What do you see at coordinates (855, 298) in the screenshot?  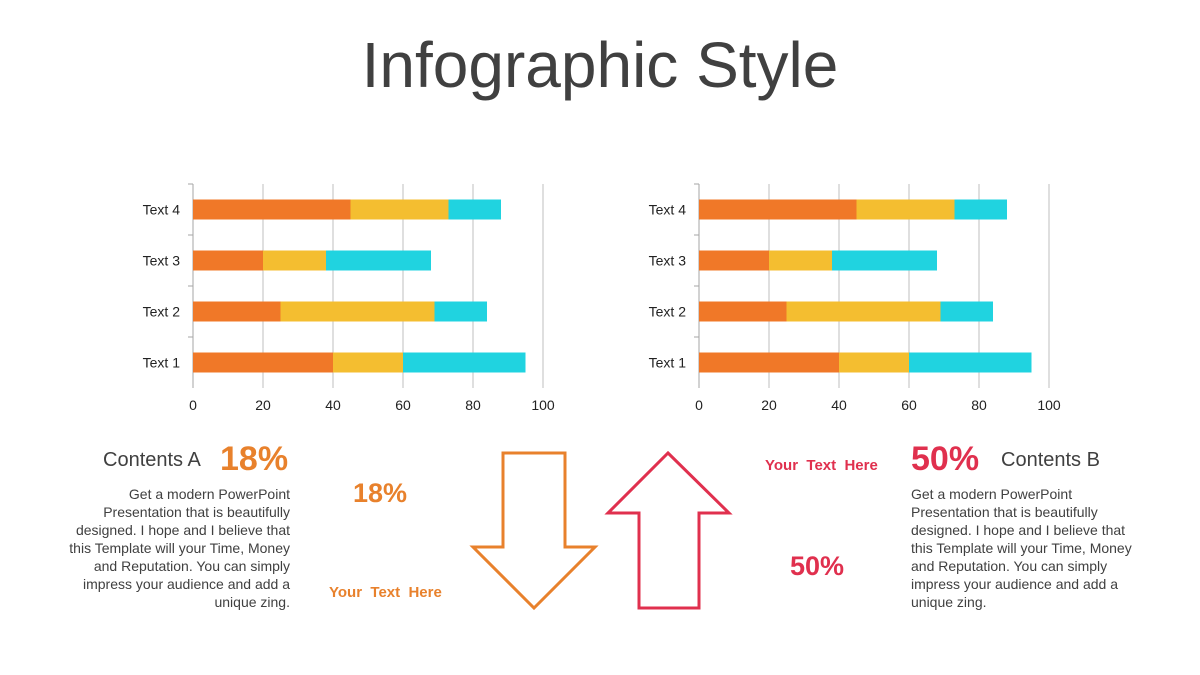 I see `bar-chart-b: 0 20 40 60 80 100 Text 1 Text 2 Text 3 Text 4` at bounding box center [855, 298].